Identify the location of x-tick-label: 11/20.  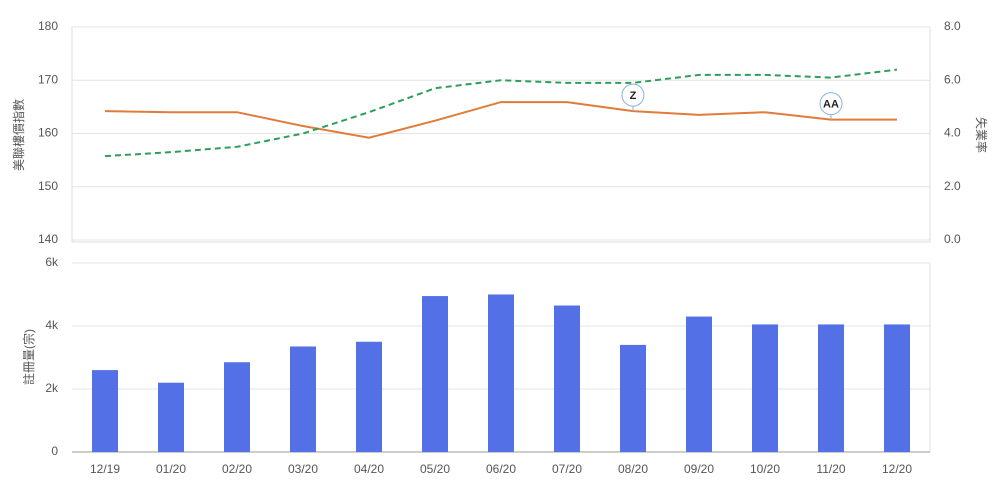
(830, 469).